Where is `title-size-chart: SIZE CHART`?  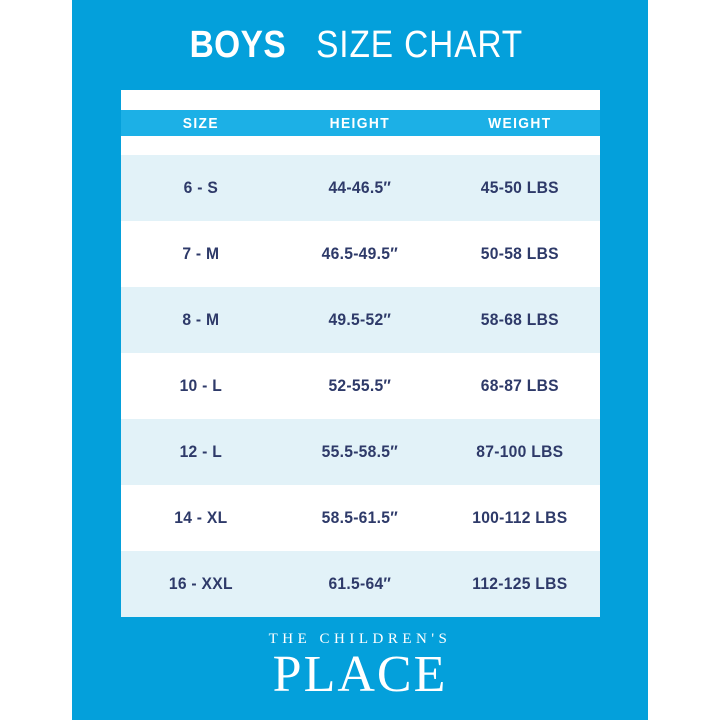
title-size-chart: SIZE CHART is located at coordinates (420, 44).